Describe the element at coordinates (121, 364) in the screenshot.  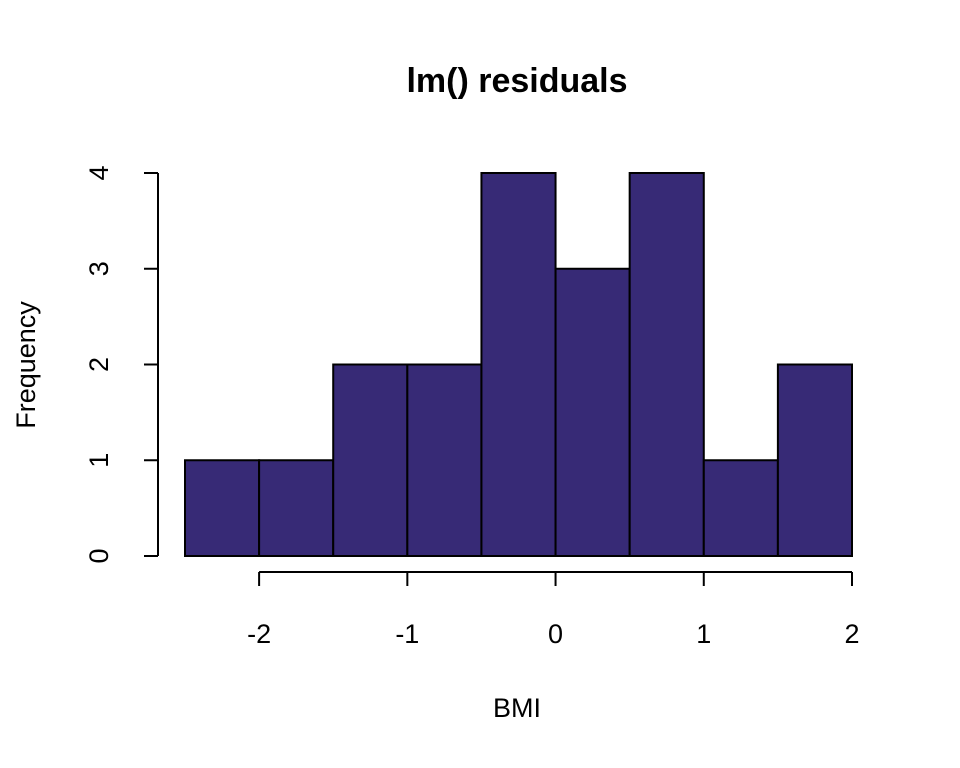
I see `y-axis: 0 1 2 3 4` at that location.